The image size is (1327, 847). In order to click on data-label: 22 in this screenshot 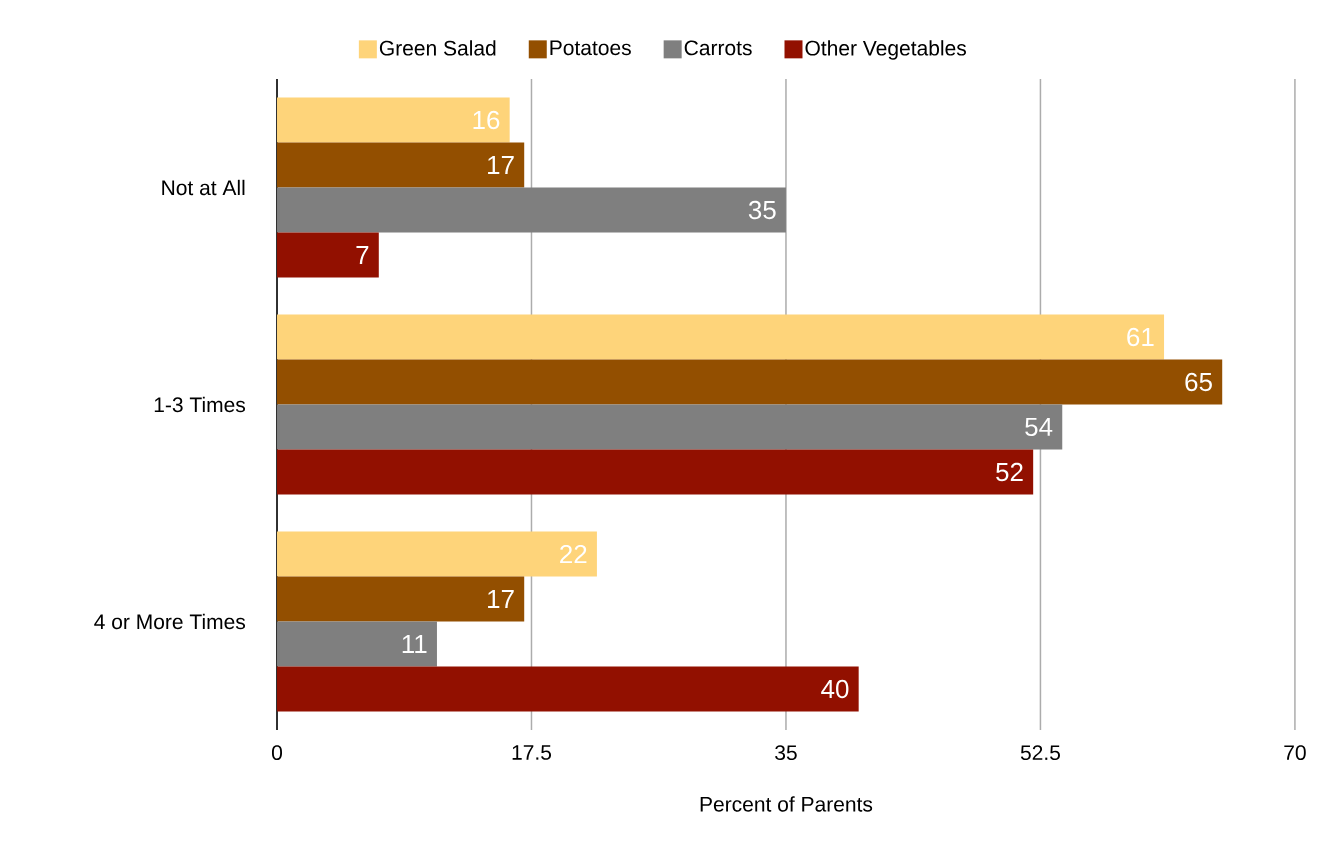, I will do `click(573, 554)`.